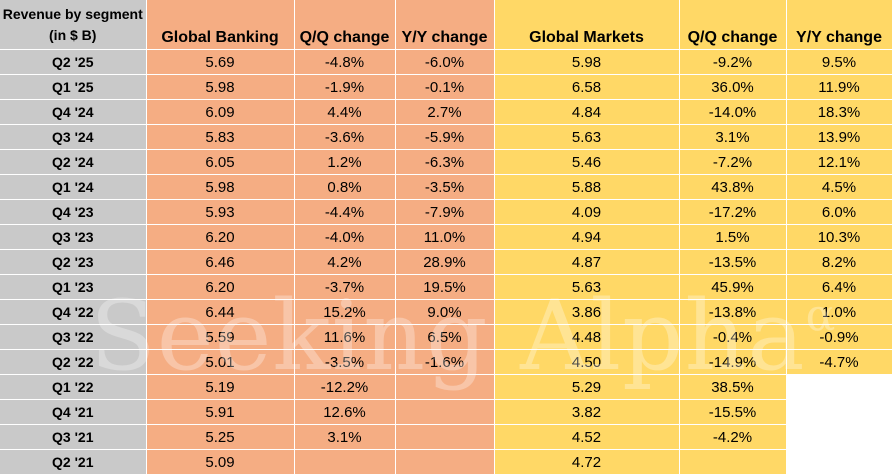 The height and width of the screenshot is (475, 892). What do you see at coordinates (733, 162) in the screenshot?
I see `cell-markets-qq-change: -7.2%` at bounding box center [733, 162].